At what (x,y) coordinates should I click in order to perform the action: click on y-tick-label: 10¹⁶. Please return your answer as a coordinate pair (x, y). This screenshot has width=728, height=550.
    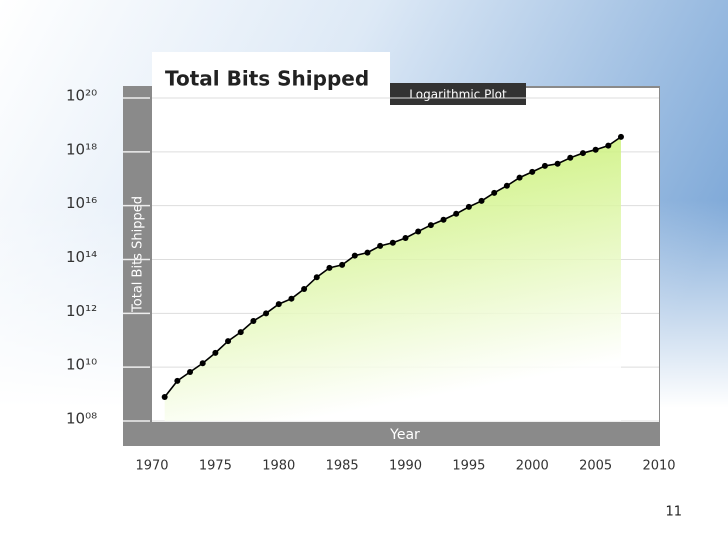
    Looking at the image, I should click on (81, 203).